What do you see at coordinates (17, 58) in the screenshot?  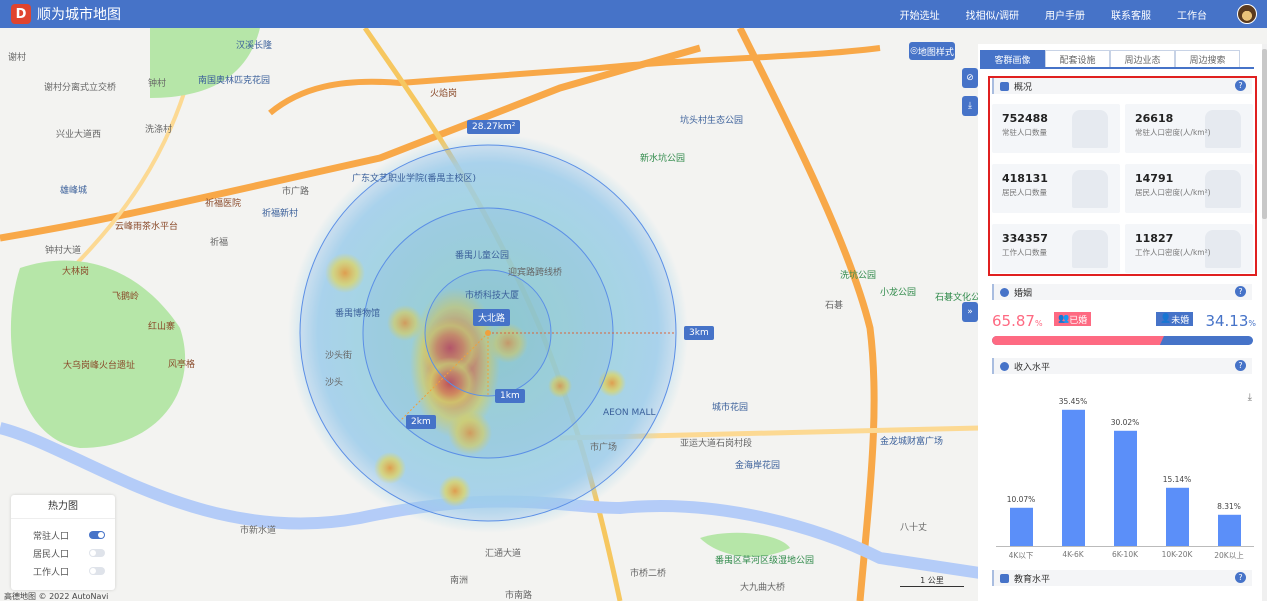 I see `map-poi-label: 谢村` at bounding box center [17, 58].